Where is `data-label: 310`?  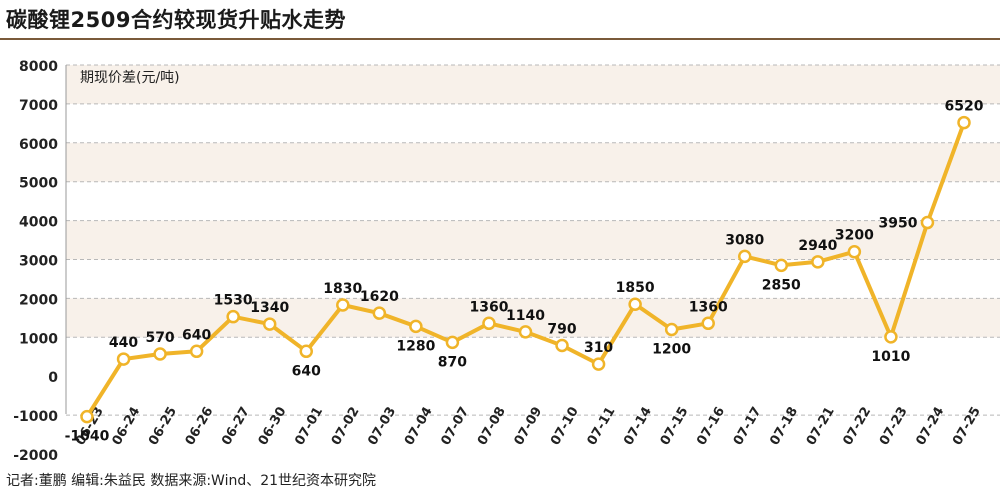 data-label: 310 is located at coordinates (598, 348).